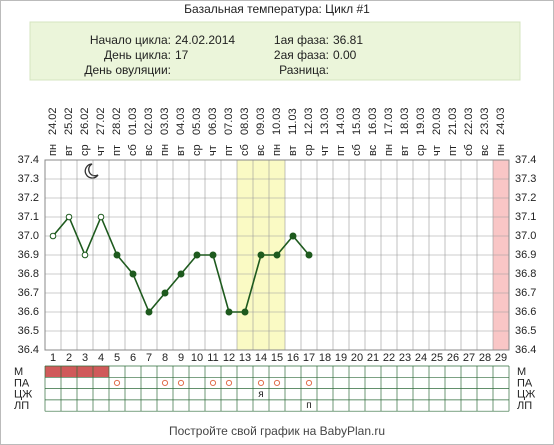  Describe the element at coordinates (149, 358) in the screenshot. I see `x-tick-label: 7` at that location.